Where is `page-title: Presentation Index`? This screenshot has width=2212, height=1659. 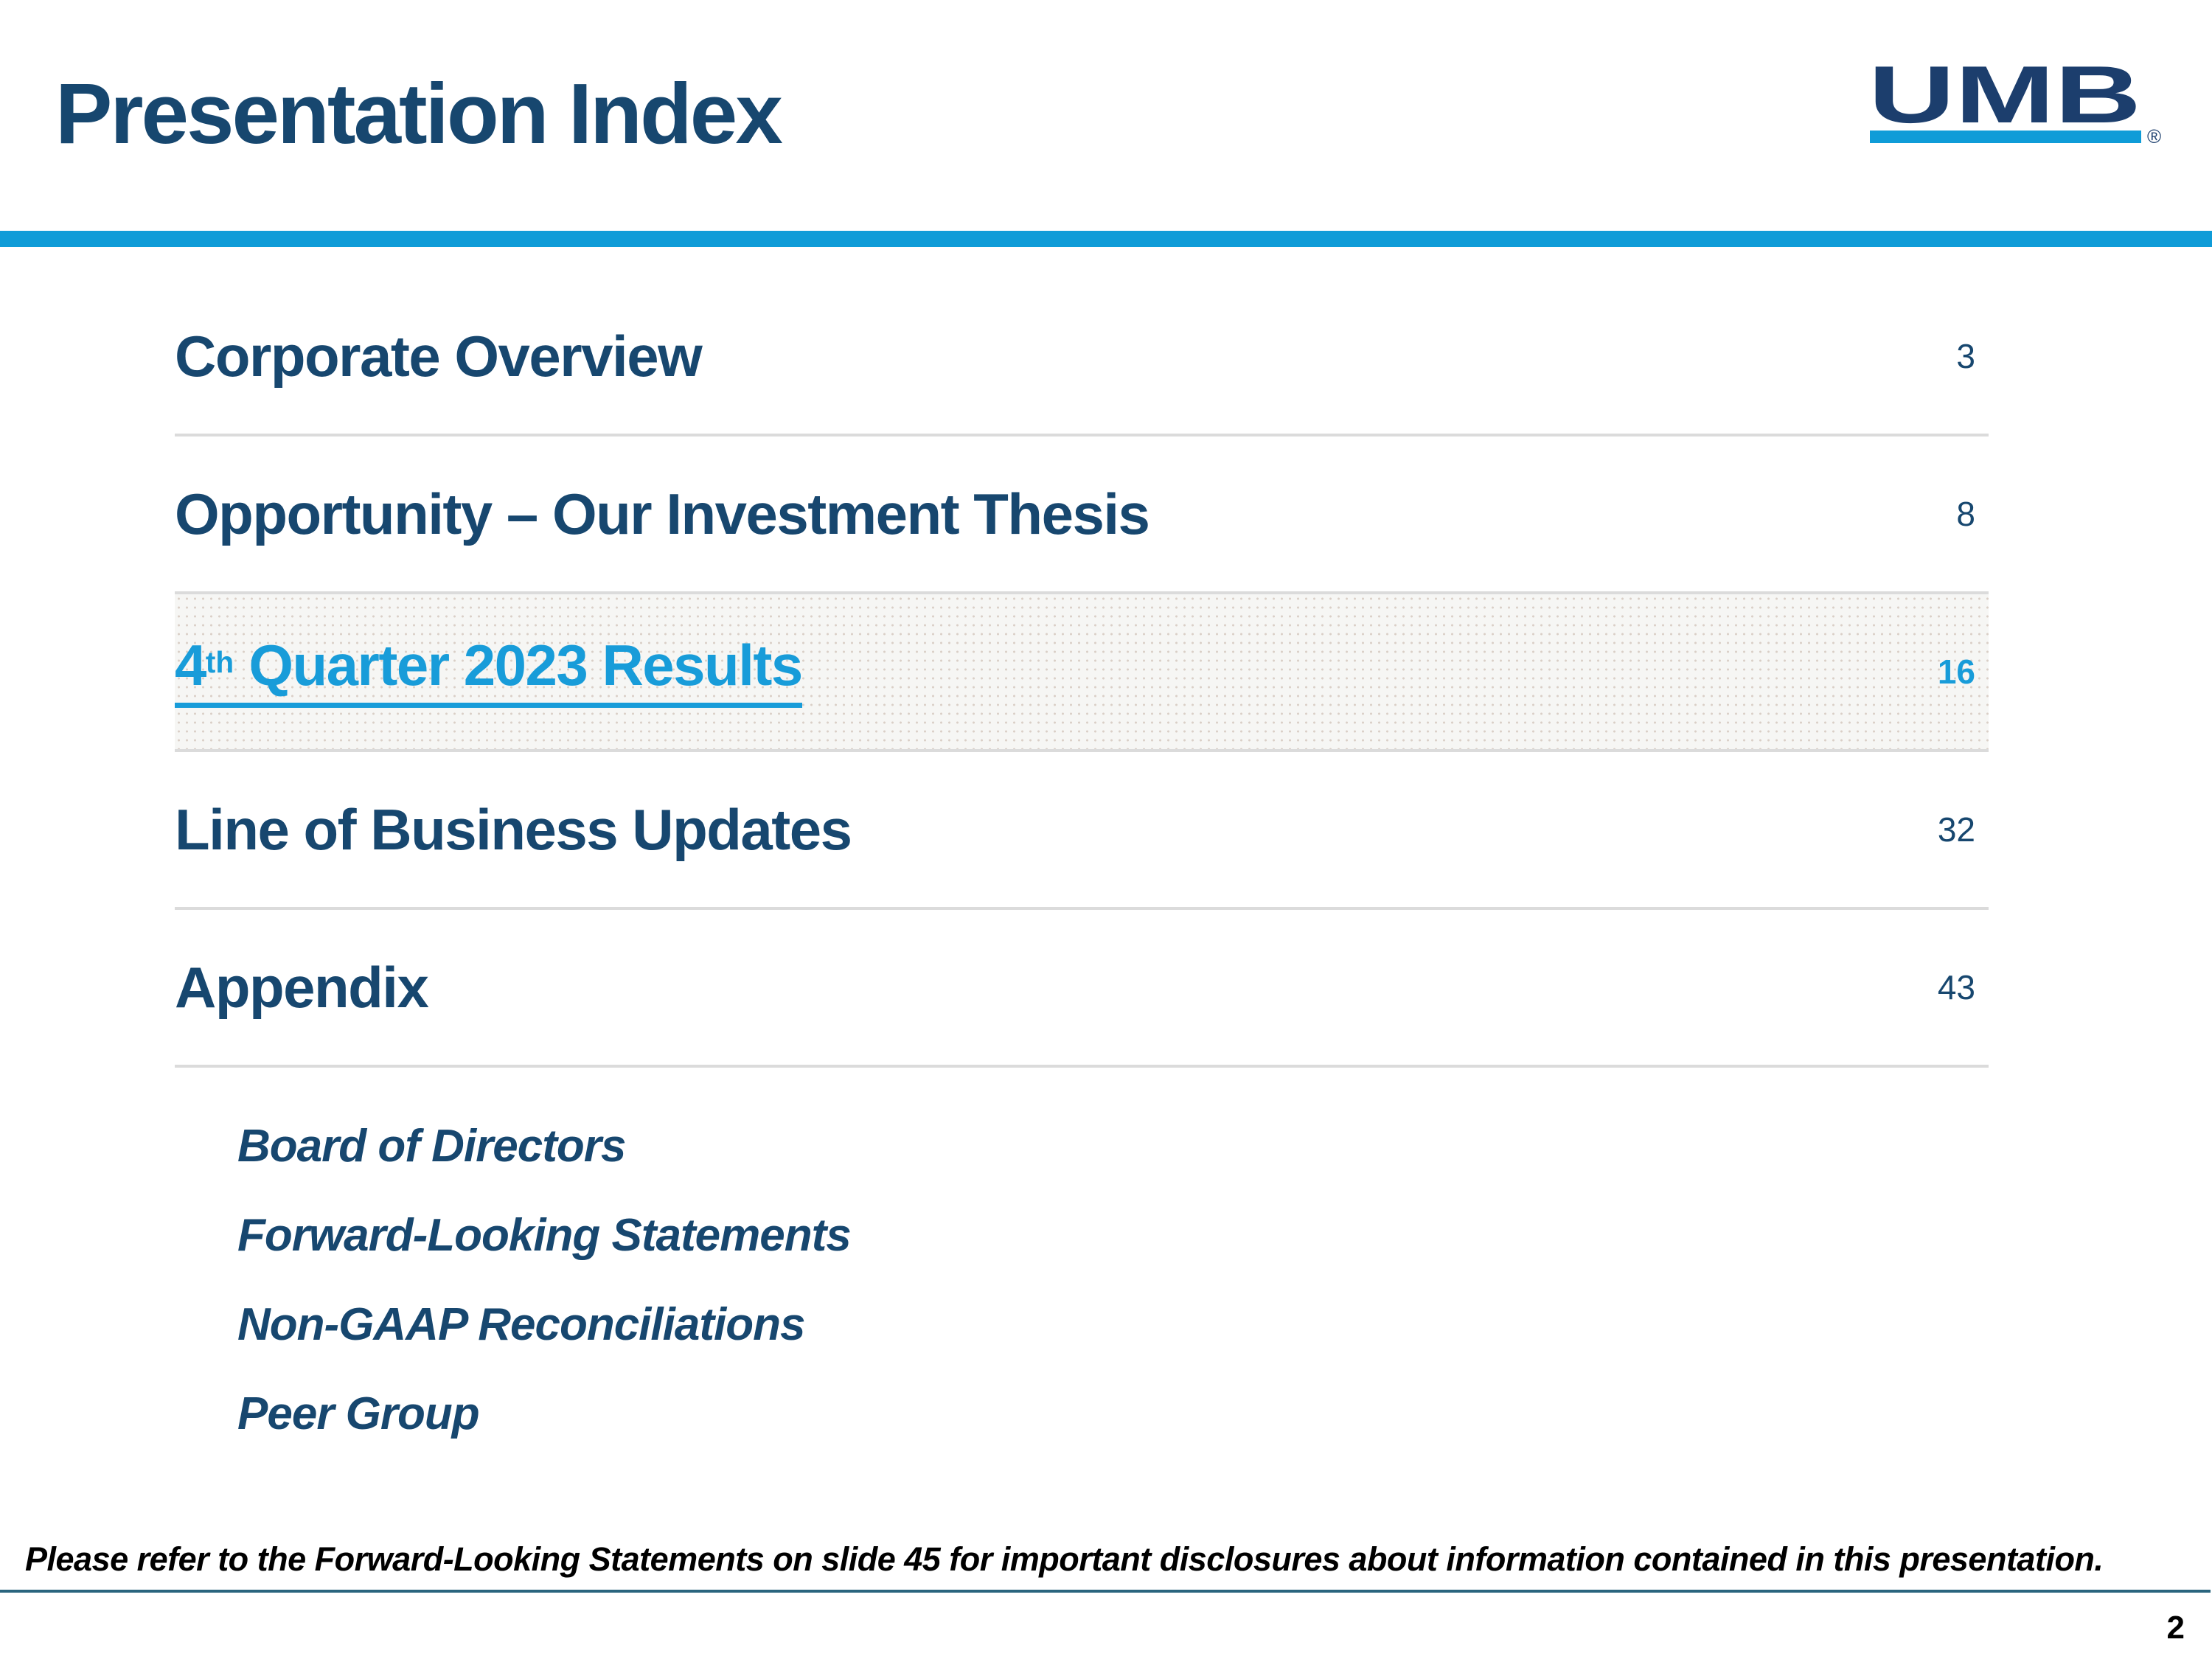
page-title: Presentation Index is located at coordinates (419, 113).